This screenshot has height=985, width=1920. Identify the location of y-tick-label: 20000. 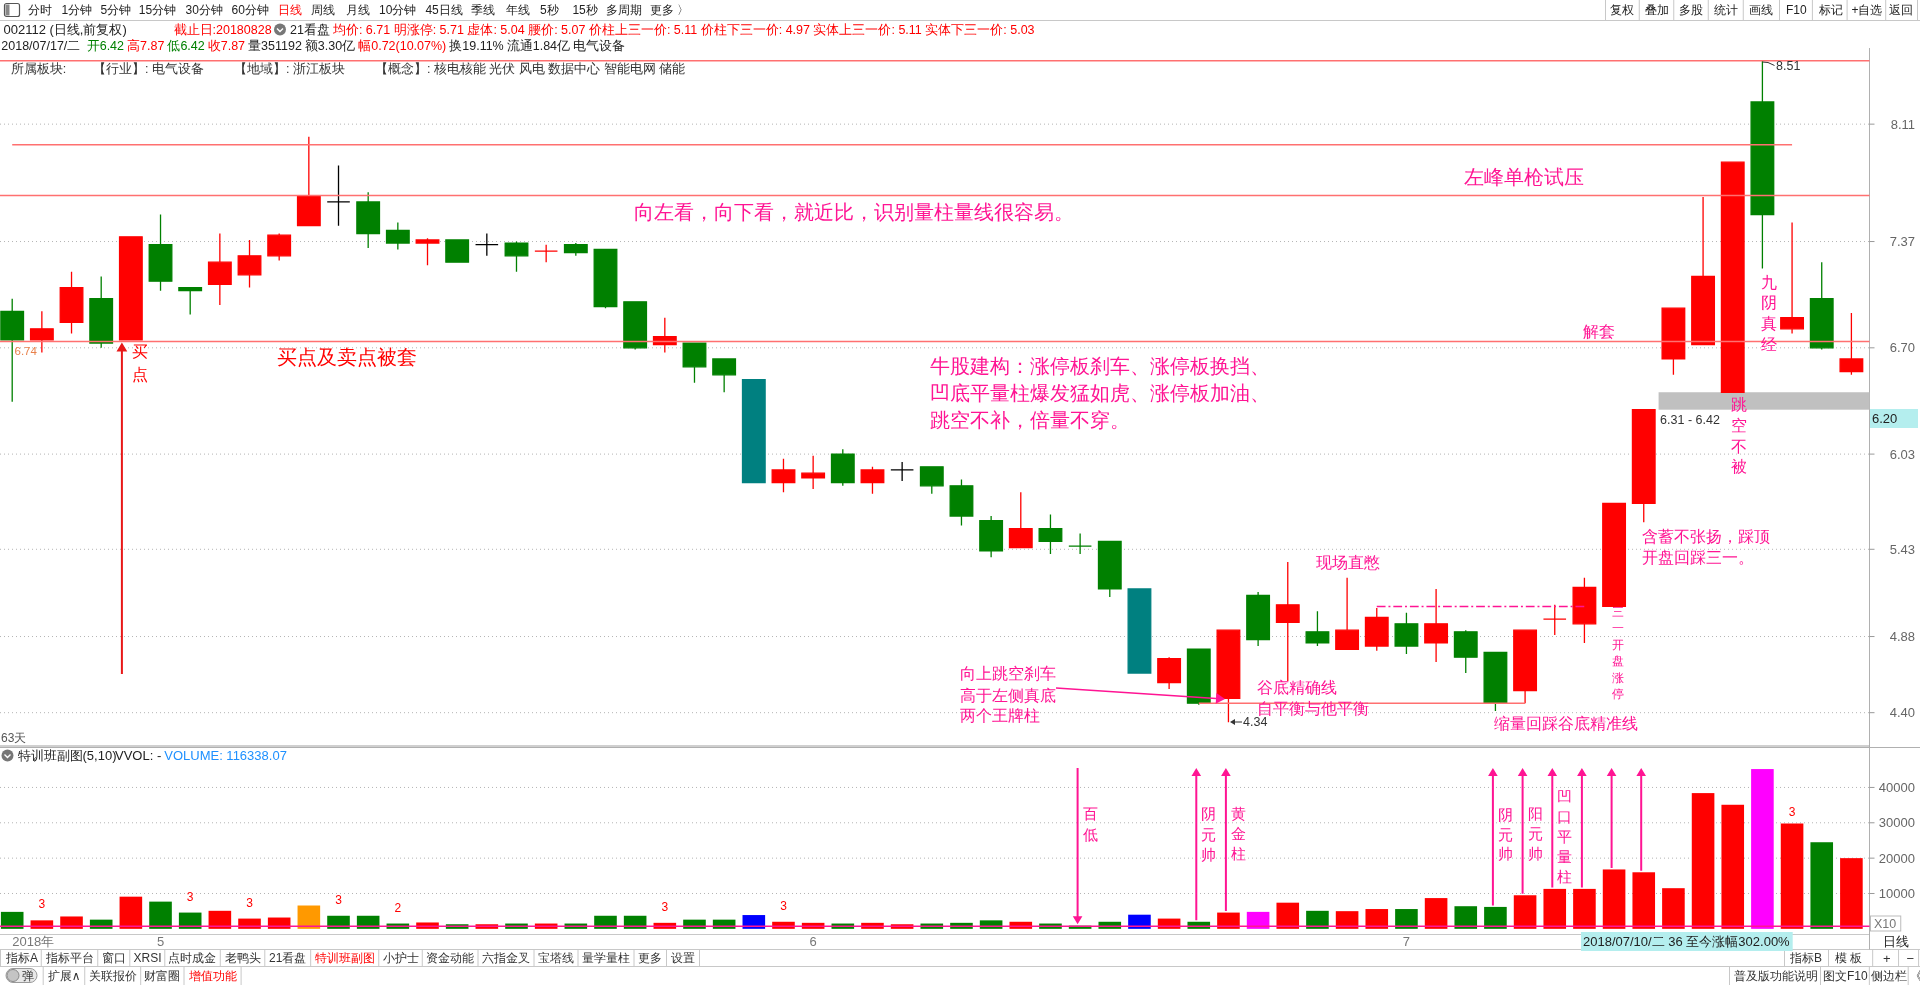
(1896, 858).